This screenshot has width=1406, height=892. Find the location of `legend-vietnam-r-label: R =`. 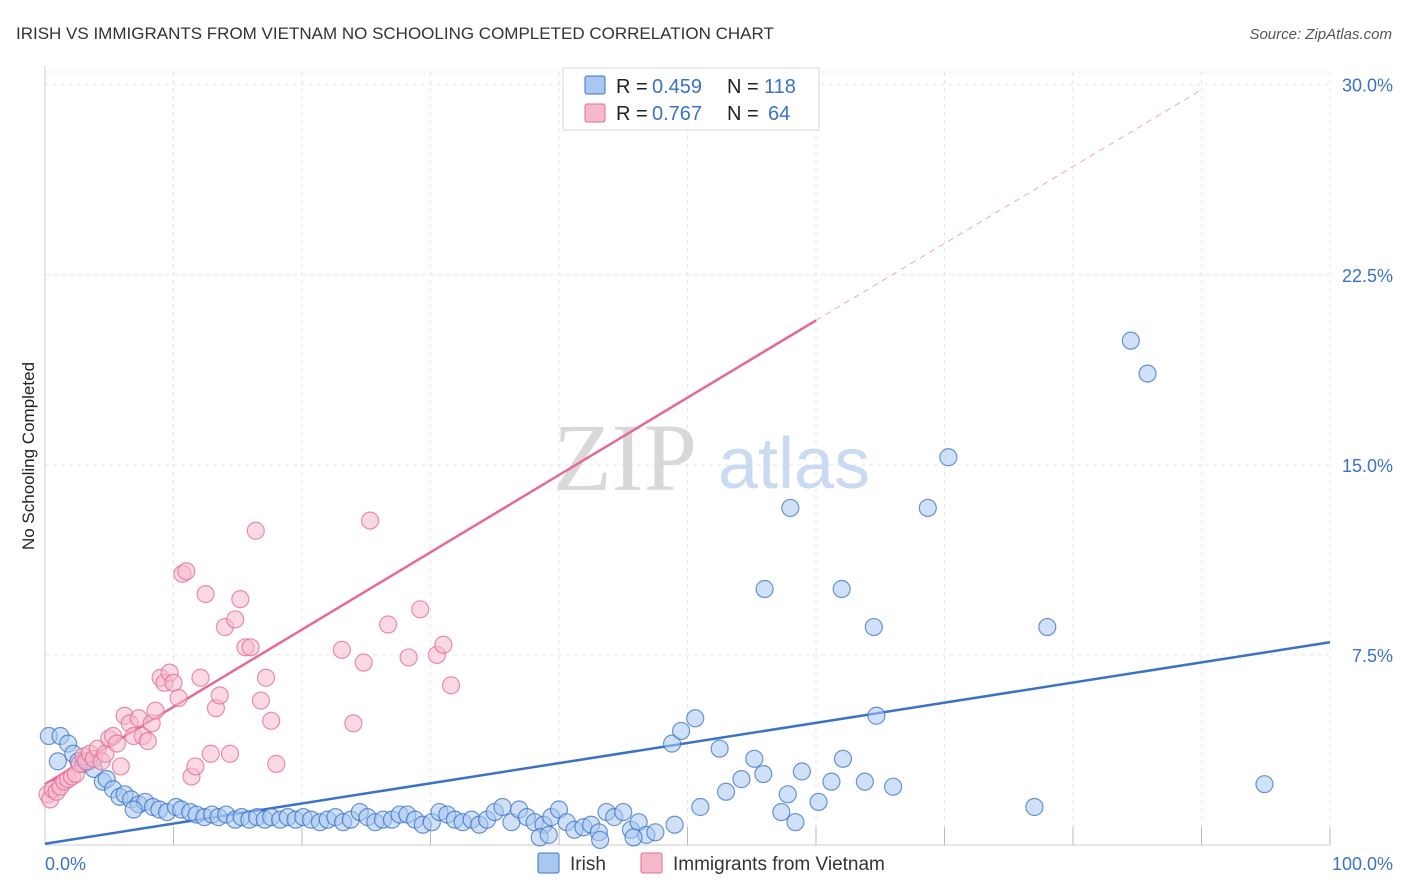

legend-vietnam-r-label: R = is located at coordinates (632, 114).